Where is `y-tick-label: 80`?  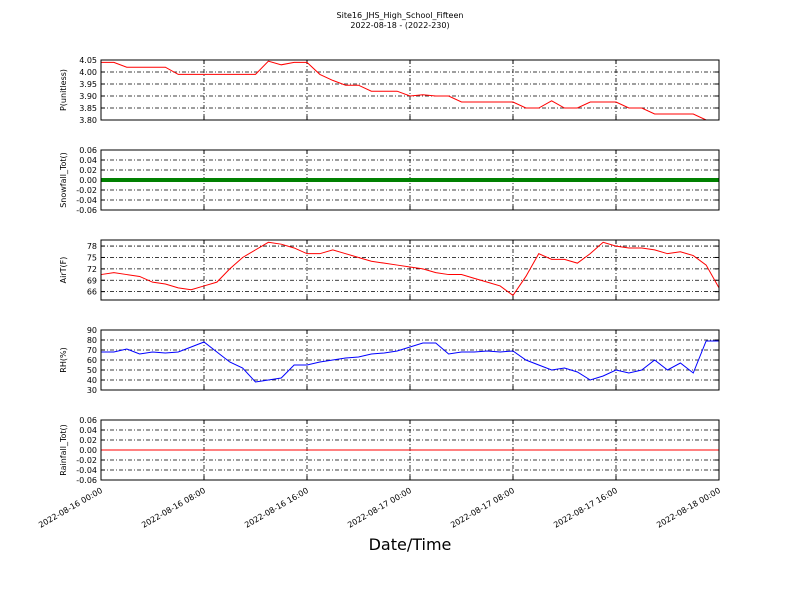 y-tick-label: 80 is located at coordinates (92, 340).